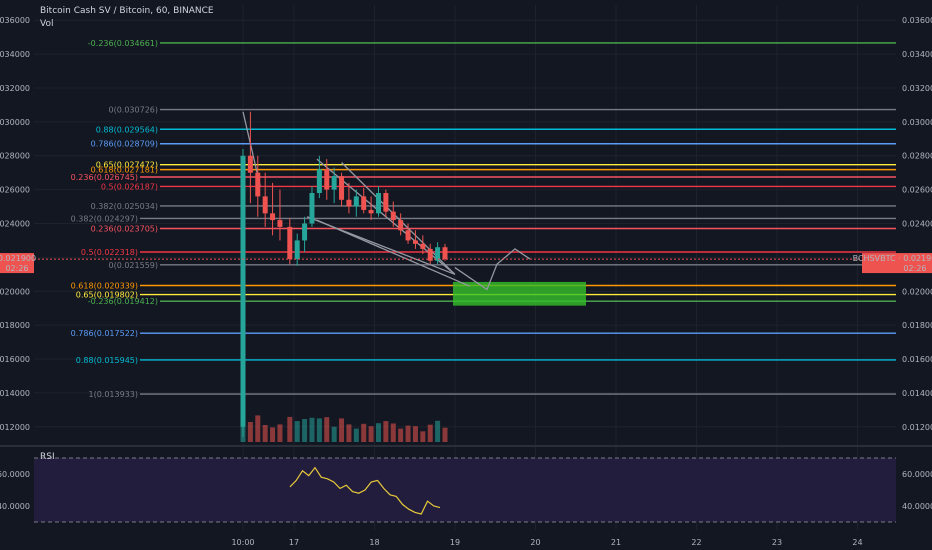  Describe the element at coordinates (127, 129) in the screenshot. I see `fib-label: 0.88(0.029564)` at that location.